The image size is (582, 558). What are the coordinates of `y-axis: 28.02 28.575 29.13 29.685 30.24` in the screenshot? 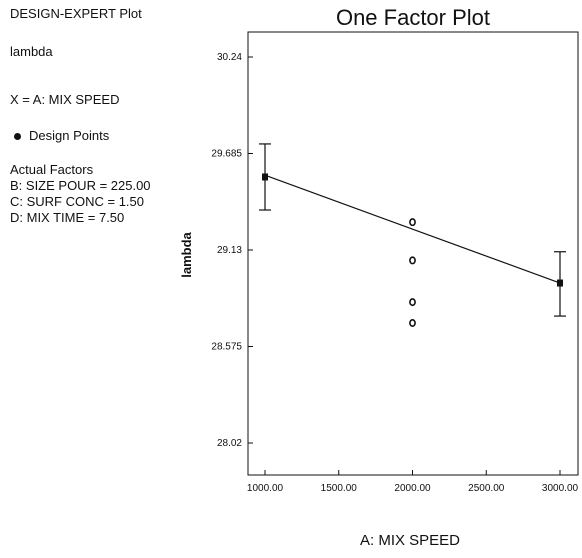 It's located at (232, 250).